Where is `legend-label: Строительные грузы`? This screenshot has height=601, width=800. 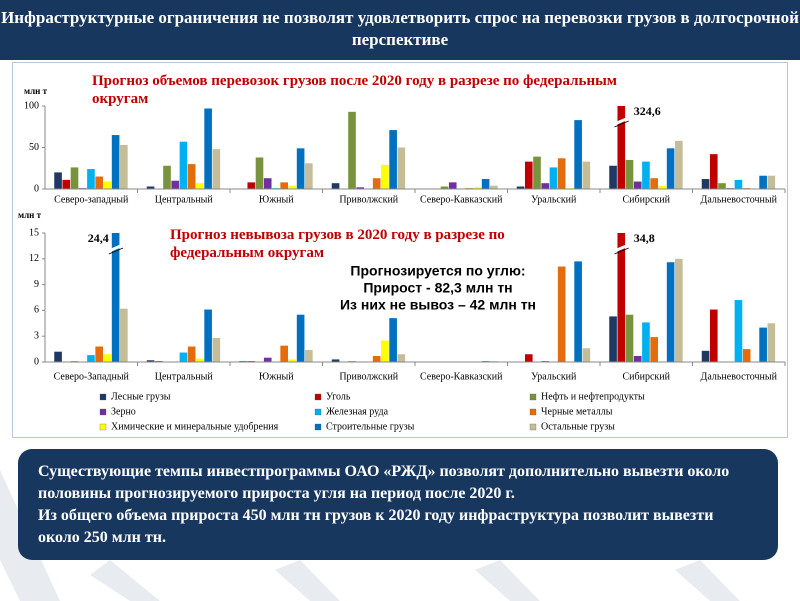 legend-label: Строительные грузы is located at coordinates (370, 426).